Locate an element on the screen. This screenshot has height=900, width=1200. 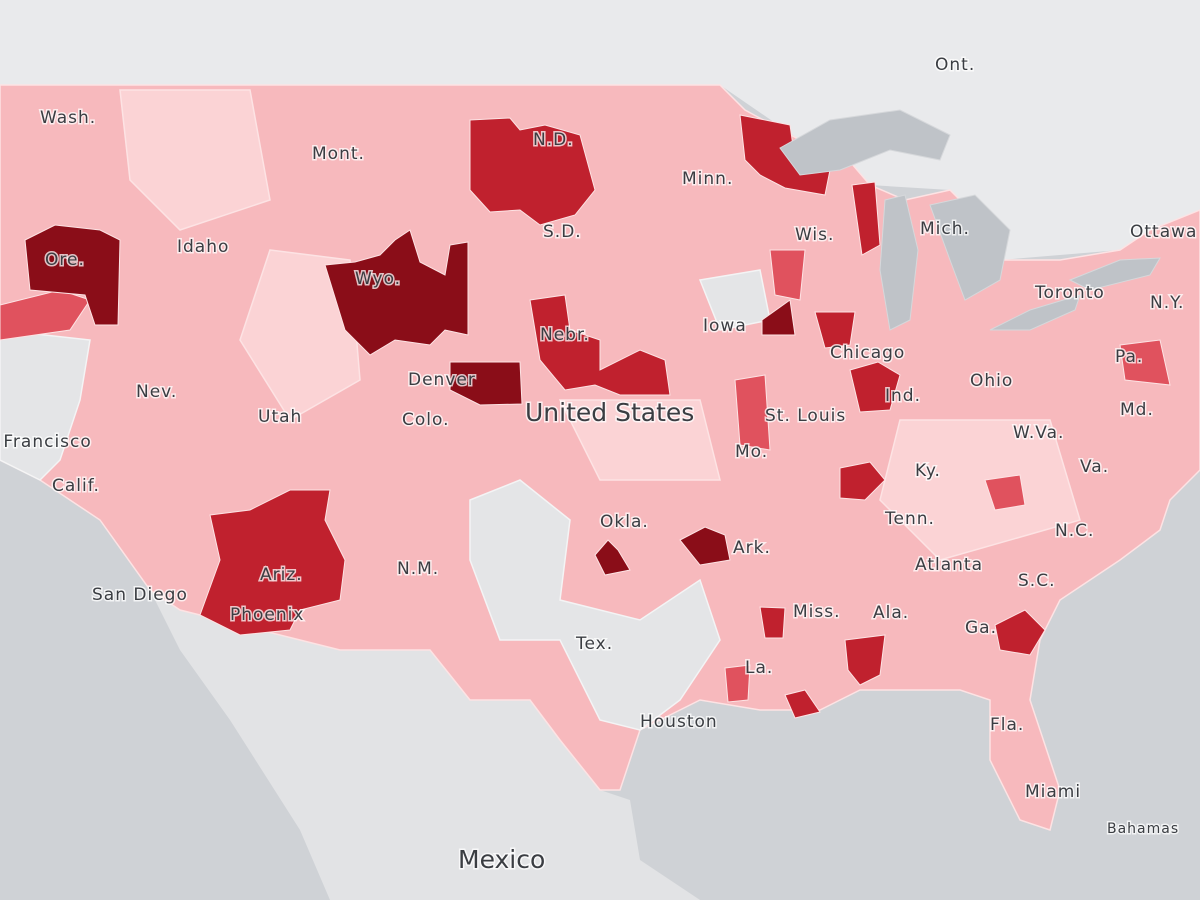
place-label: Ky. is located at coordinates (928, 471).